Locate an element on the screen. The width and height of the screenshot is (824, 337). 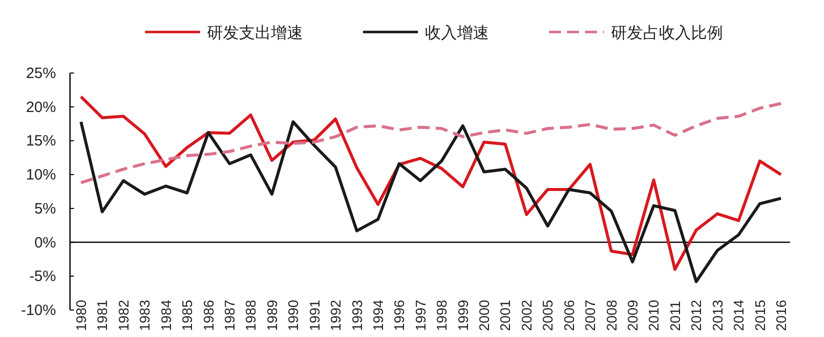
x-tick-label: 1992 is located at coordinates (336, 315).